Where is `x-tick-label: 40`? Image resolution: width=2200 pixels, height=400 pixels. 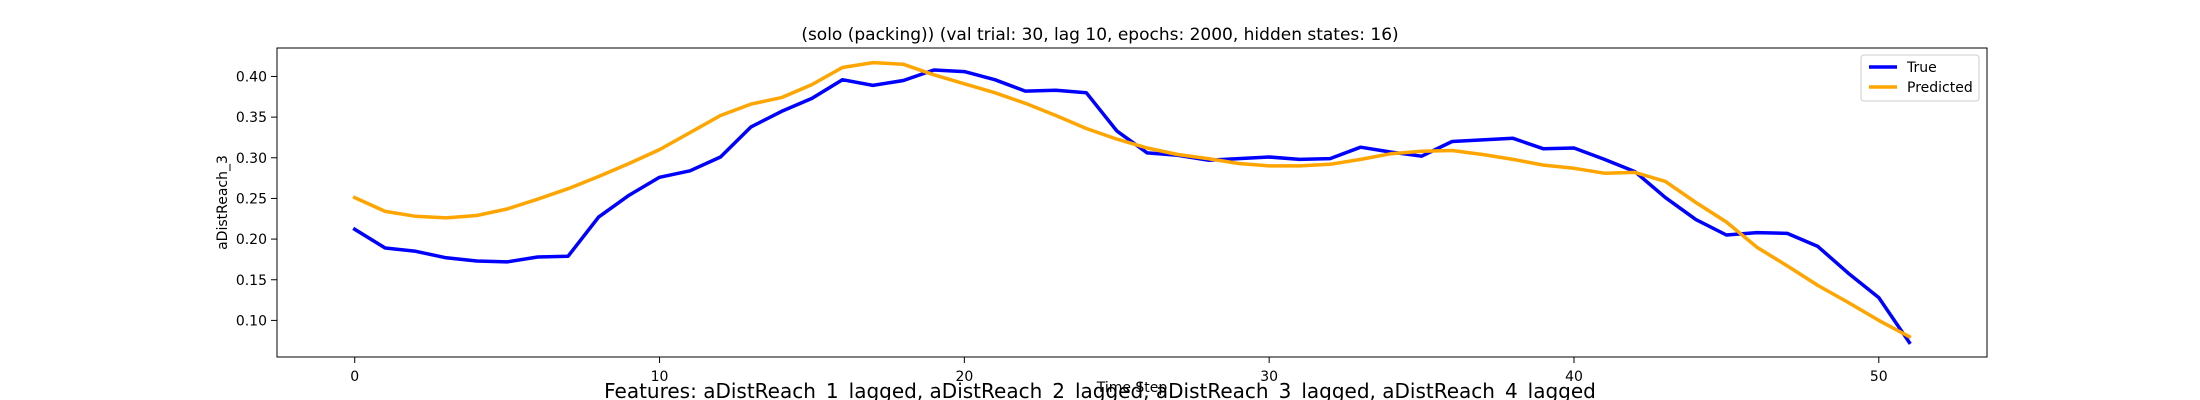 x-tick-label: 40 is located at coordinates (1574, 377).